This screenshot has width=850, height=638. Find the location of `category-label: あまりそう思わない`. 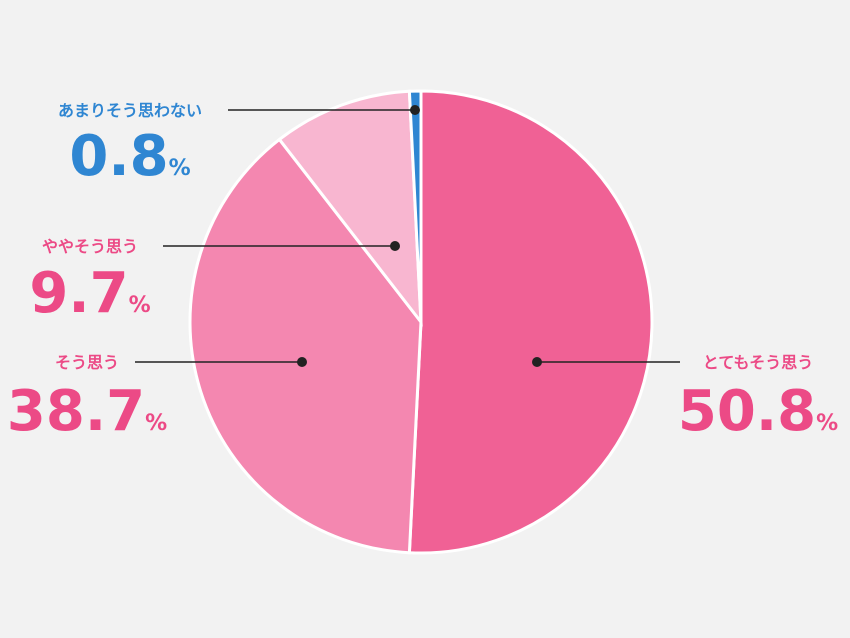

category-label: あまりそう思わない is located at coordinates (130, 110).